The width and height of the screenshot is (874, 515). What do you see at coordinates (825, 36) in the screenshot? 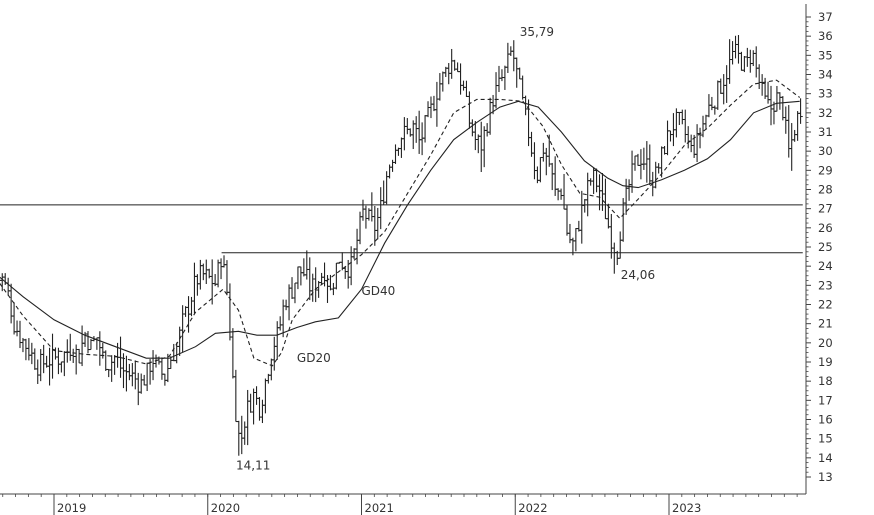
I see `y-tick-label: 36` at bounding box center [825, 36].